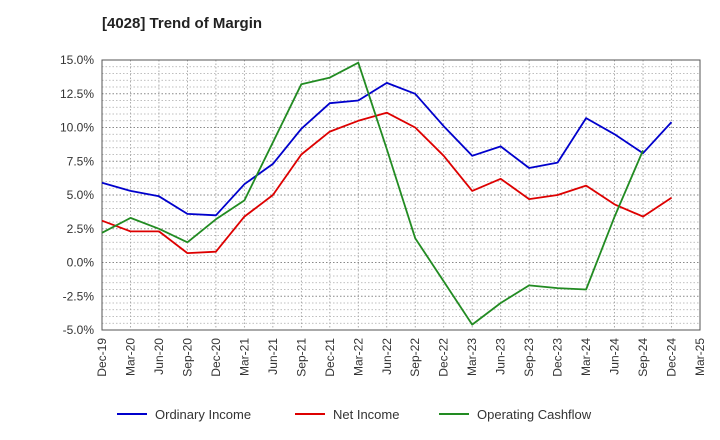  I want to click on x-tick-label: Mar-22, so click(358, 357).